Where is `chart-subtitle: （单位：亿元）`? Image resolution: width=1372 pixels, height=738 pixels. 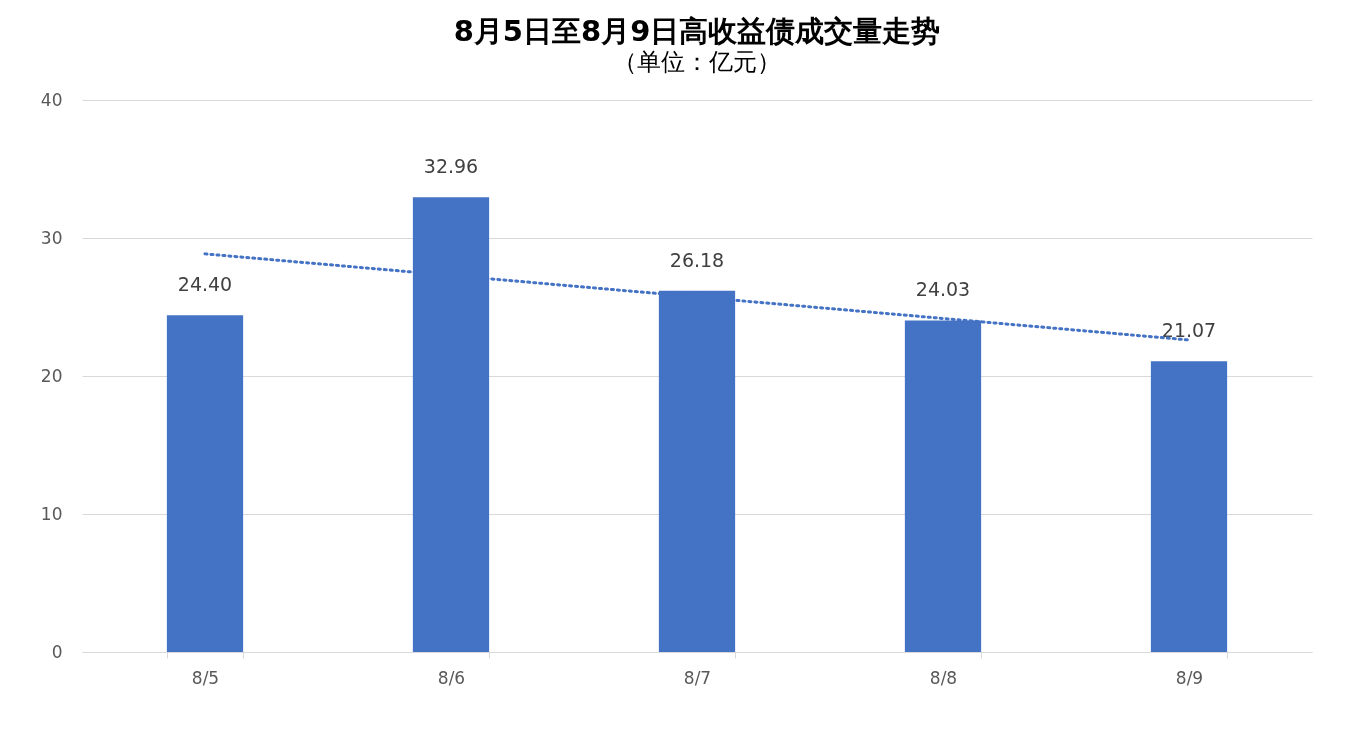
chart-subtitle: （单位：亿元） is located at coordinates (697, 62).